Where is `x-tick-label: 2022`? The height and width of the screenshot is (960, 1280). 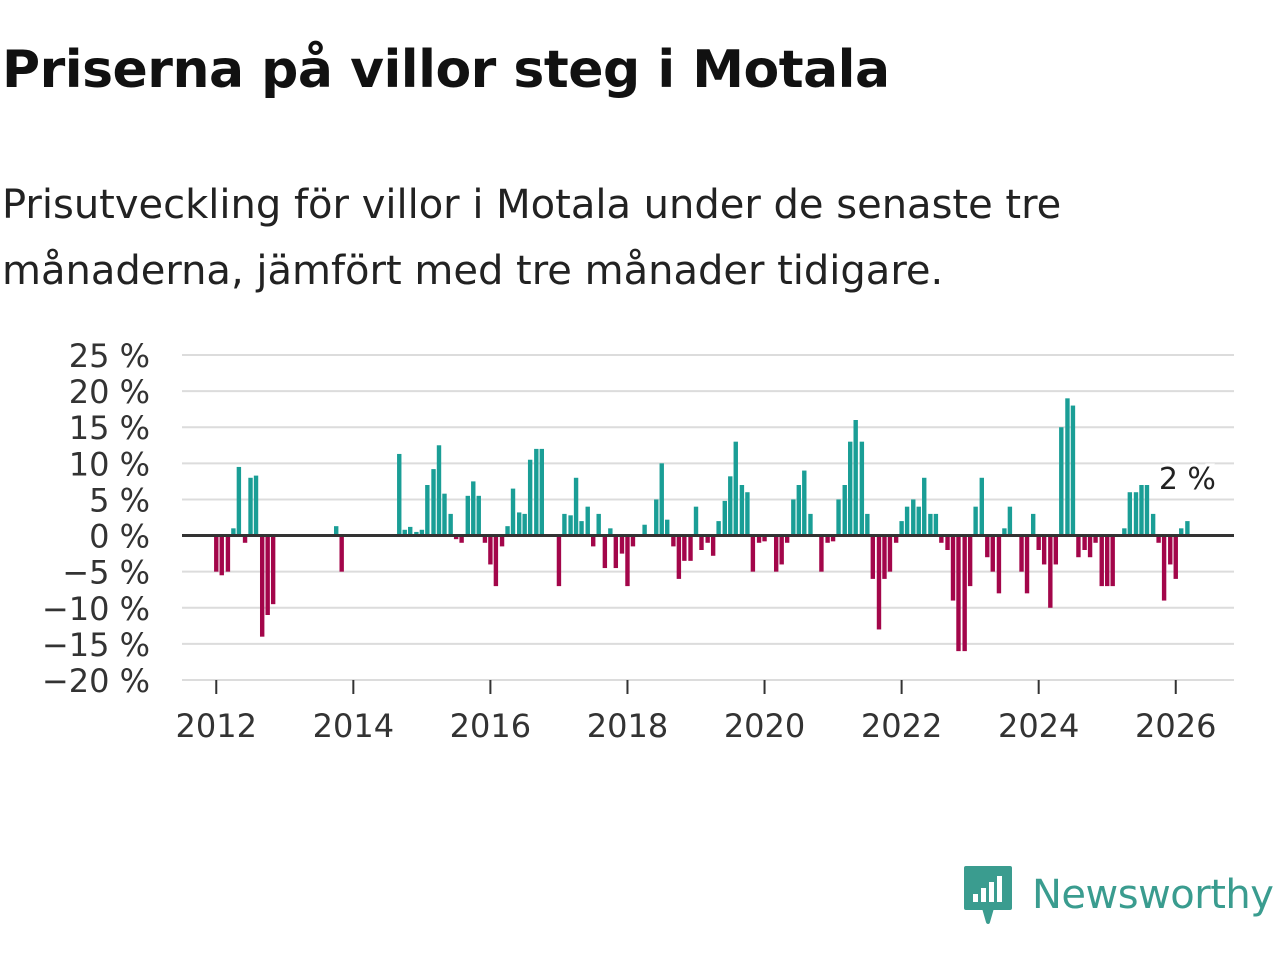
x-tick-label: 2022 is located at coordinates (901, 726).